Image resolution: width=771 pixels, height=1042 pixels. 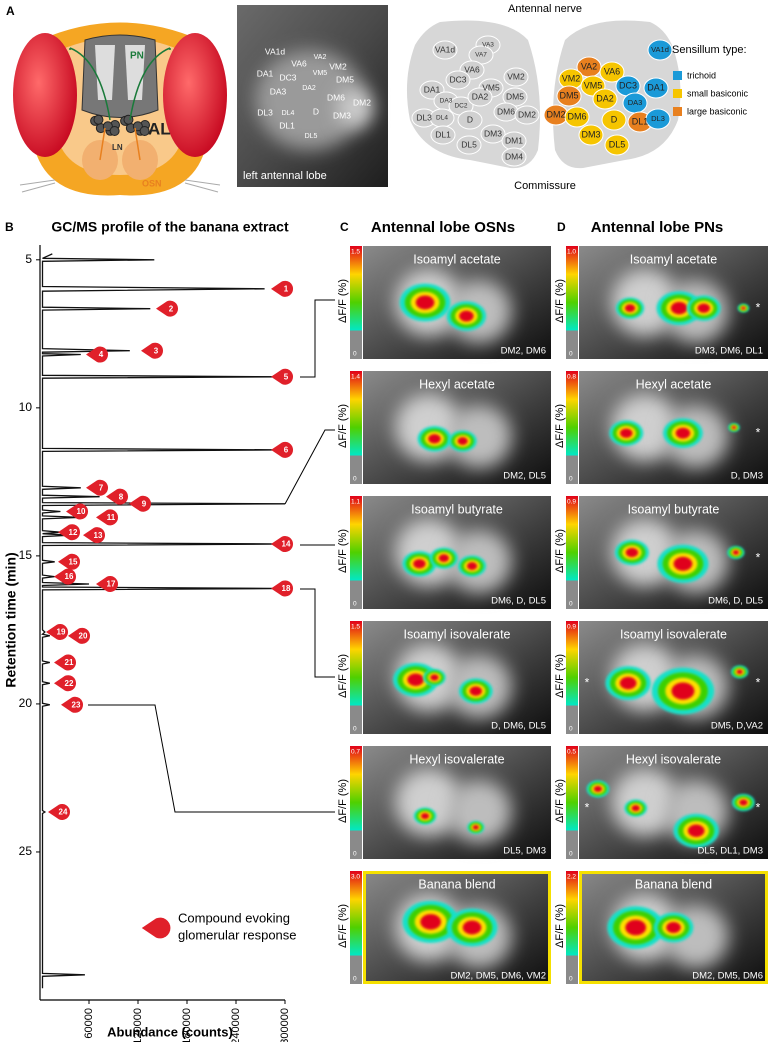 What do you see at coordinates (527, 114) in the screenshot?
I see `glomerulus-label: DM2` at bounding box center [527, 114].